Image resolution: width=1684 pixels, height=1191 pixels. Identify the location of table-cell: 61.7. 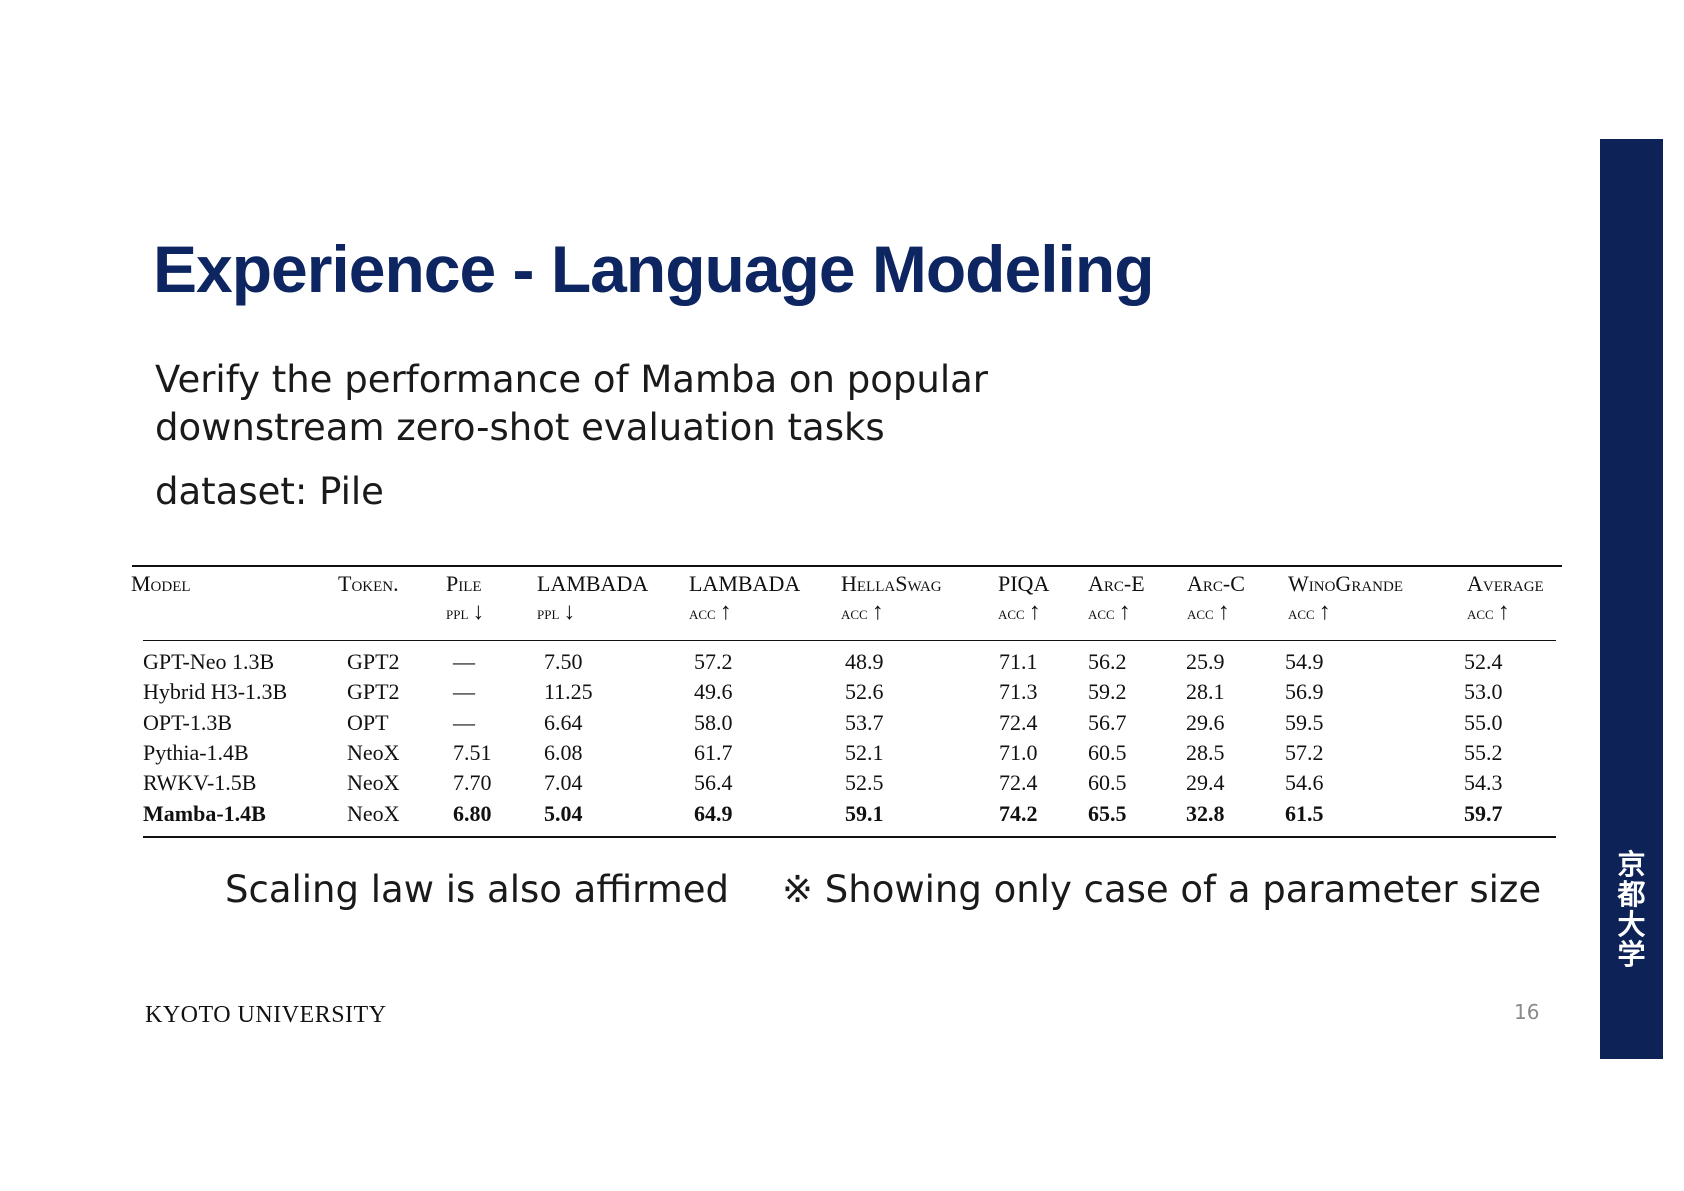
(713, 752).